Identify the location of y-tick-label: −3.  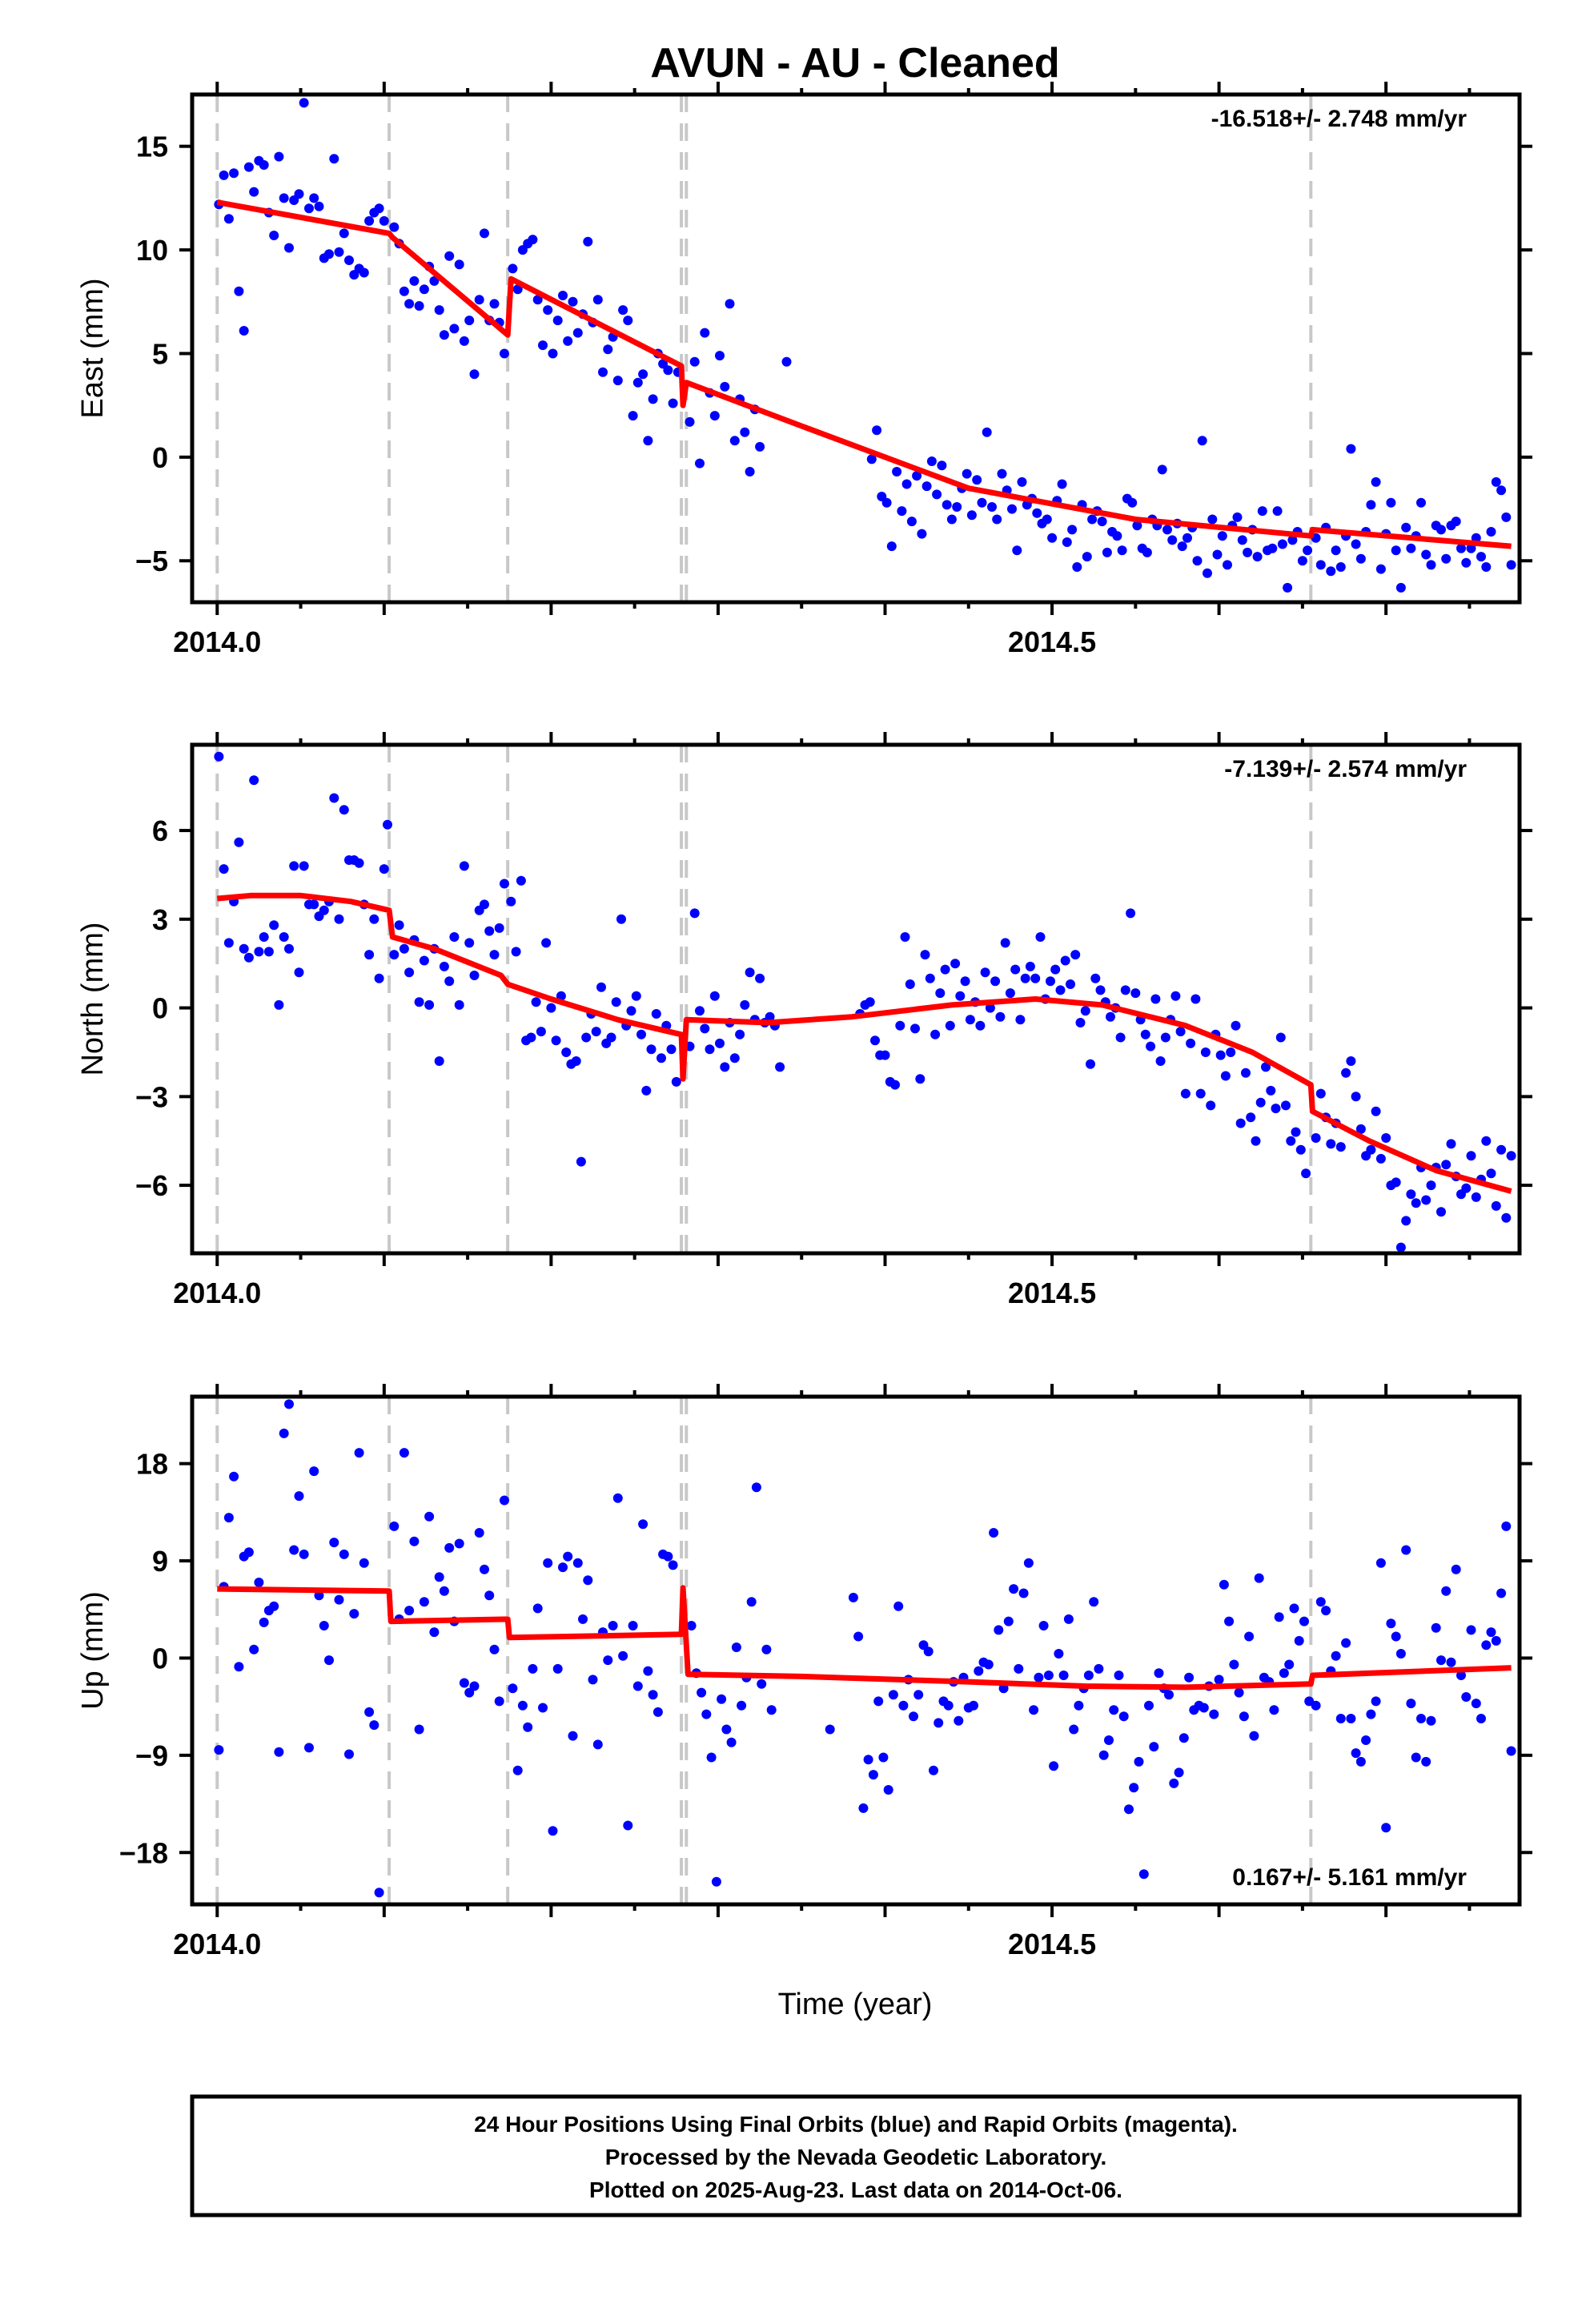
(151, 1096).